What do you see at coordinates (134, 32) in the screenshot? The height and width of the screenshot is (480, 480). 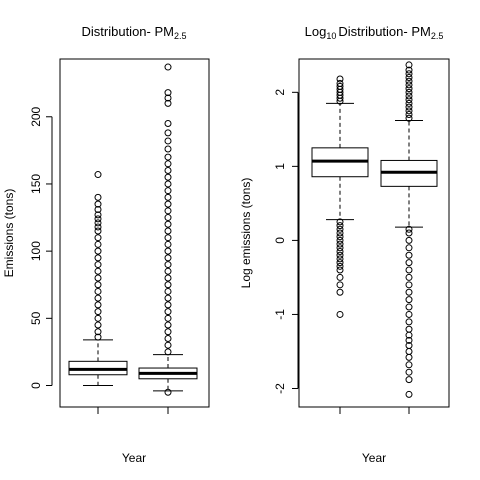 I see `left-chart-title: Distribution- PM2.5` at bounding box center [134, 32].